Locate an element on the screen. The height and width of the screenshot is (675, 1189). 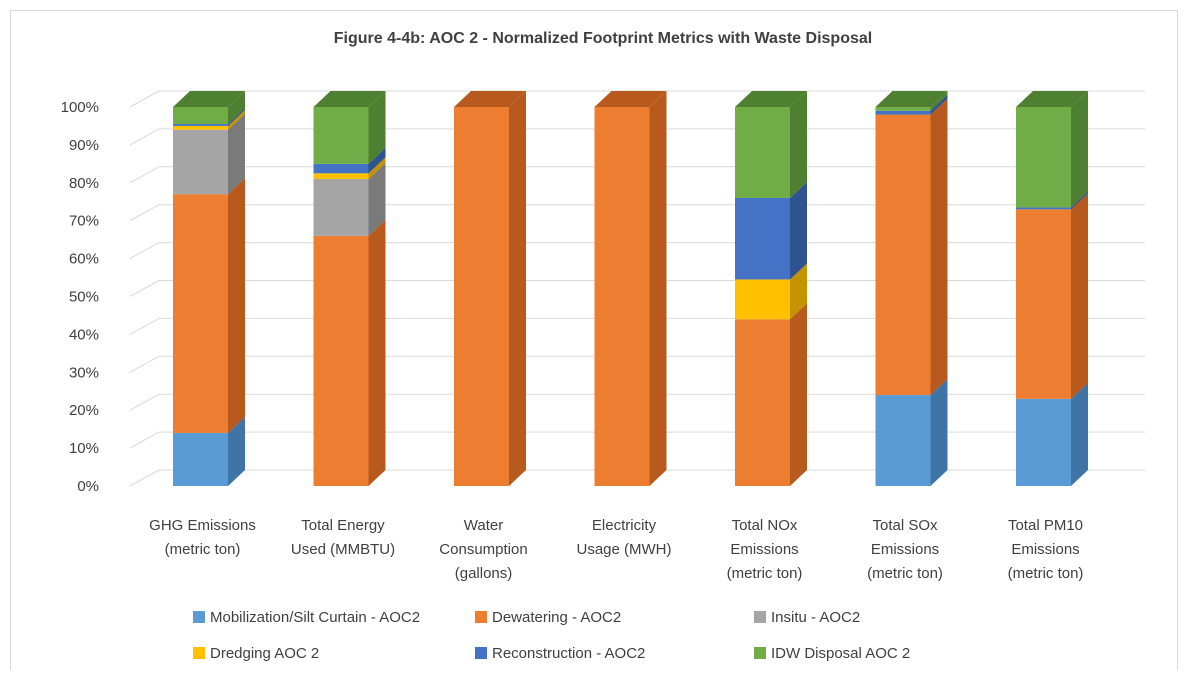
legend-label: Mobilization/Silt Curtain - AOC2 is located at coordinates (315, 617).